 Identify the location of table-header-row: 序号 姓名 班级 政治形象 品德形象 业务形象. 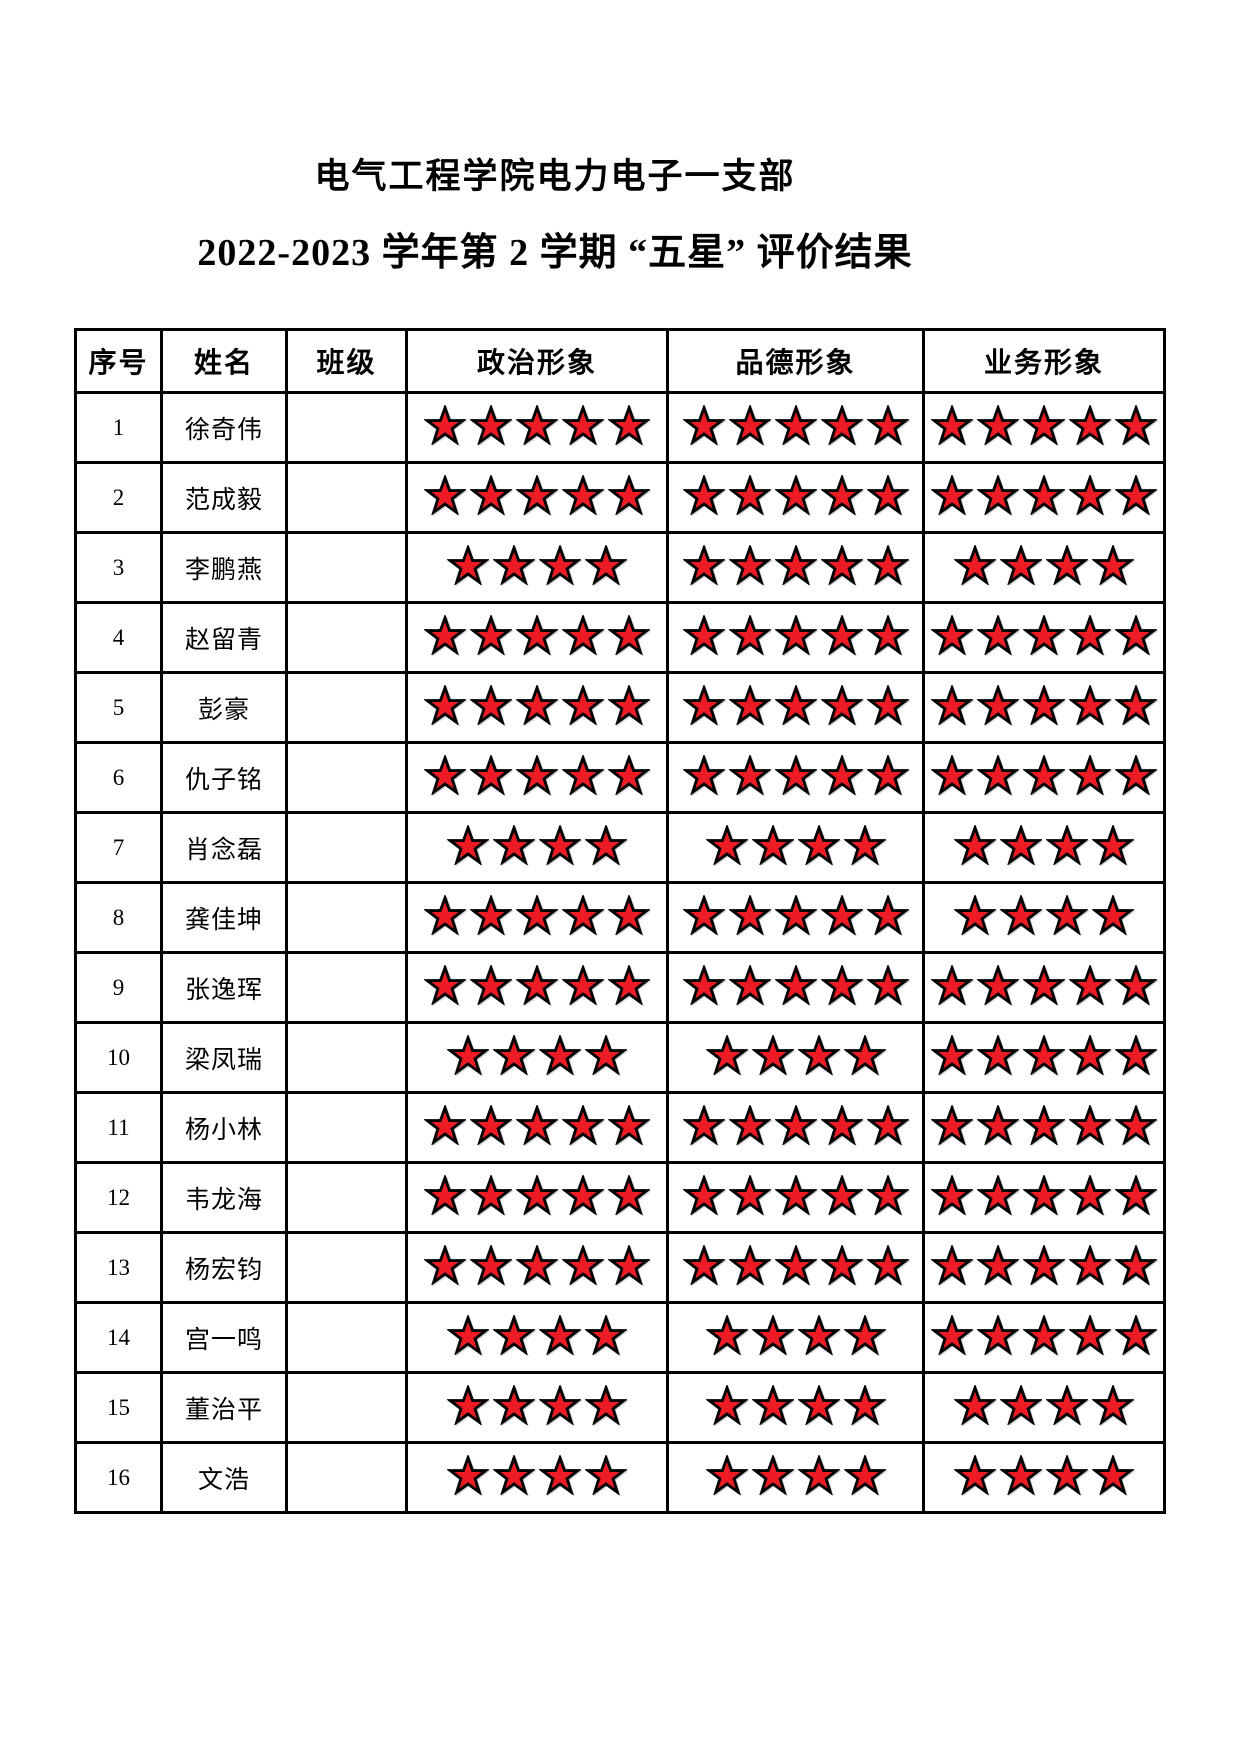
(620, 361).